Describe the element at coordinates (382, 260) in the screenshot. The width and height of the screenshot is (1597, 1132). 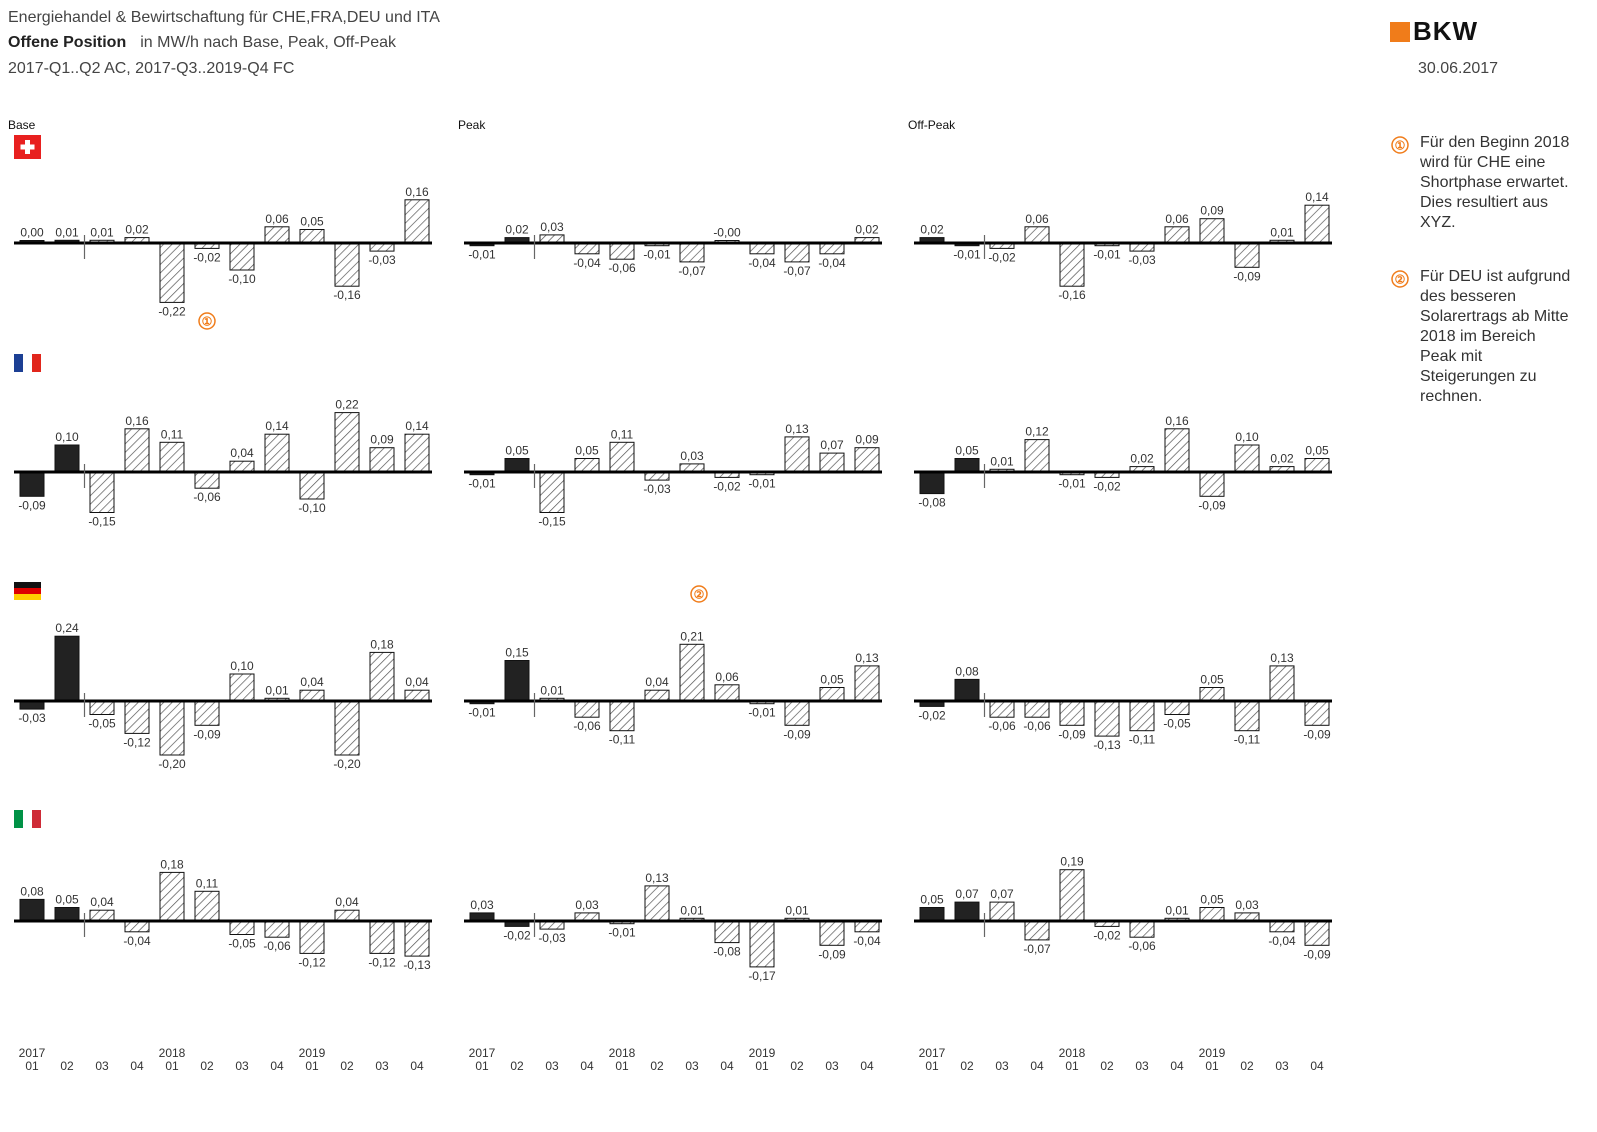
I see `data-label-che-base-11: -0,03` at that location.